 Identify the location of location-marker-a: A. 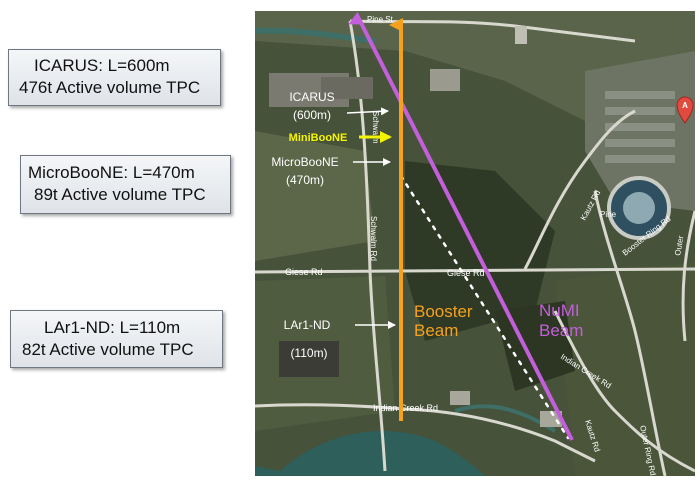
(685, 110).